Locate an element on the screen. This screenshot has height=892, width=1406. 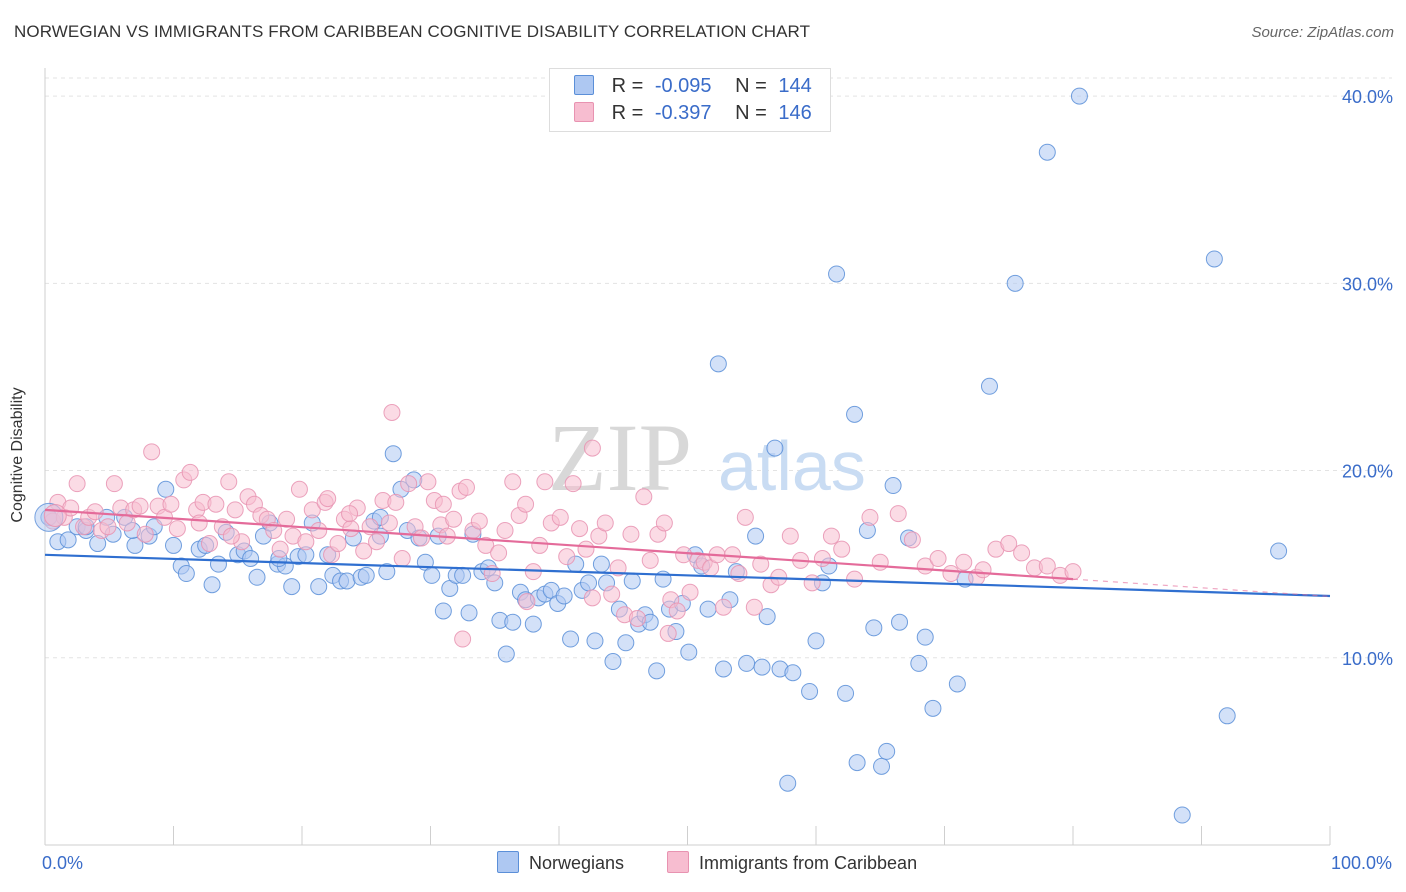
y-tick-label: 10.0% is located at coordinates (1367, 659).